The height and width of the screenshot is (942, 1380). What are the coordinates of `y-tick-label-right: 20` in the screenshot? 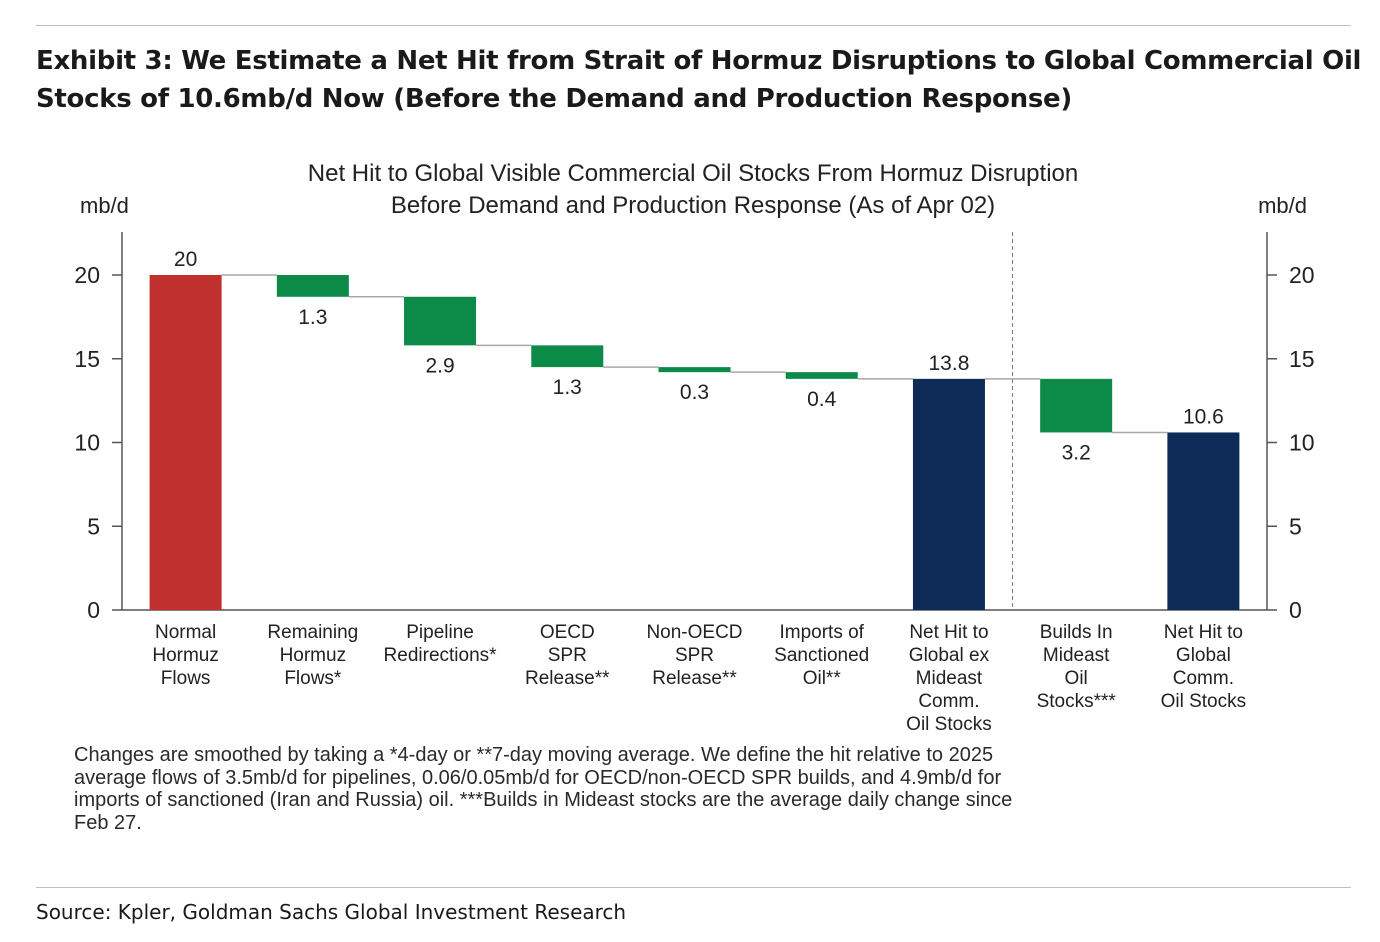 It's located at (1302, 275).